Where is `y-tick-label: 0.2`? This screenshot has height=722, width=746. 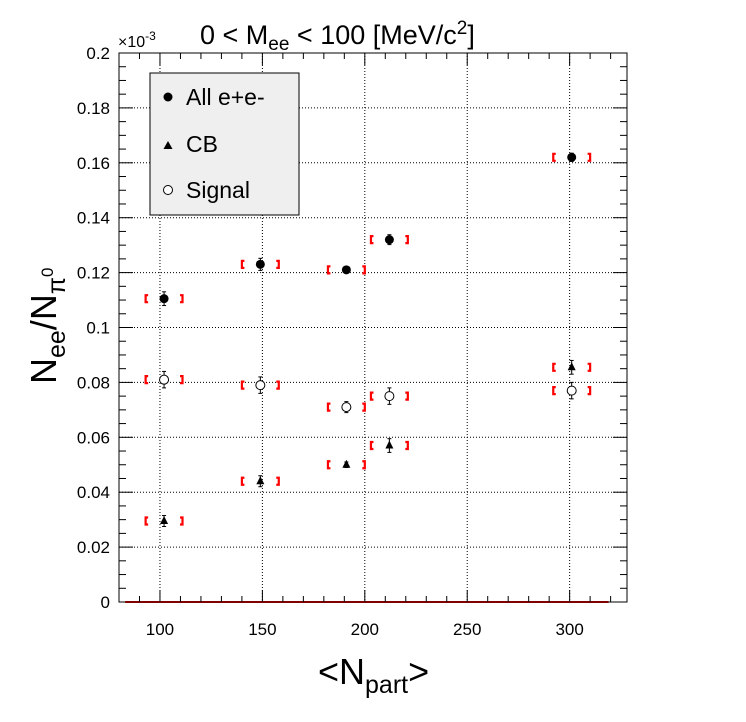
y-tick-label: 0.2 is located at coordinates (98, 53).